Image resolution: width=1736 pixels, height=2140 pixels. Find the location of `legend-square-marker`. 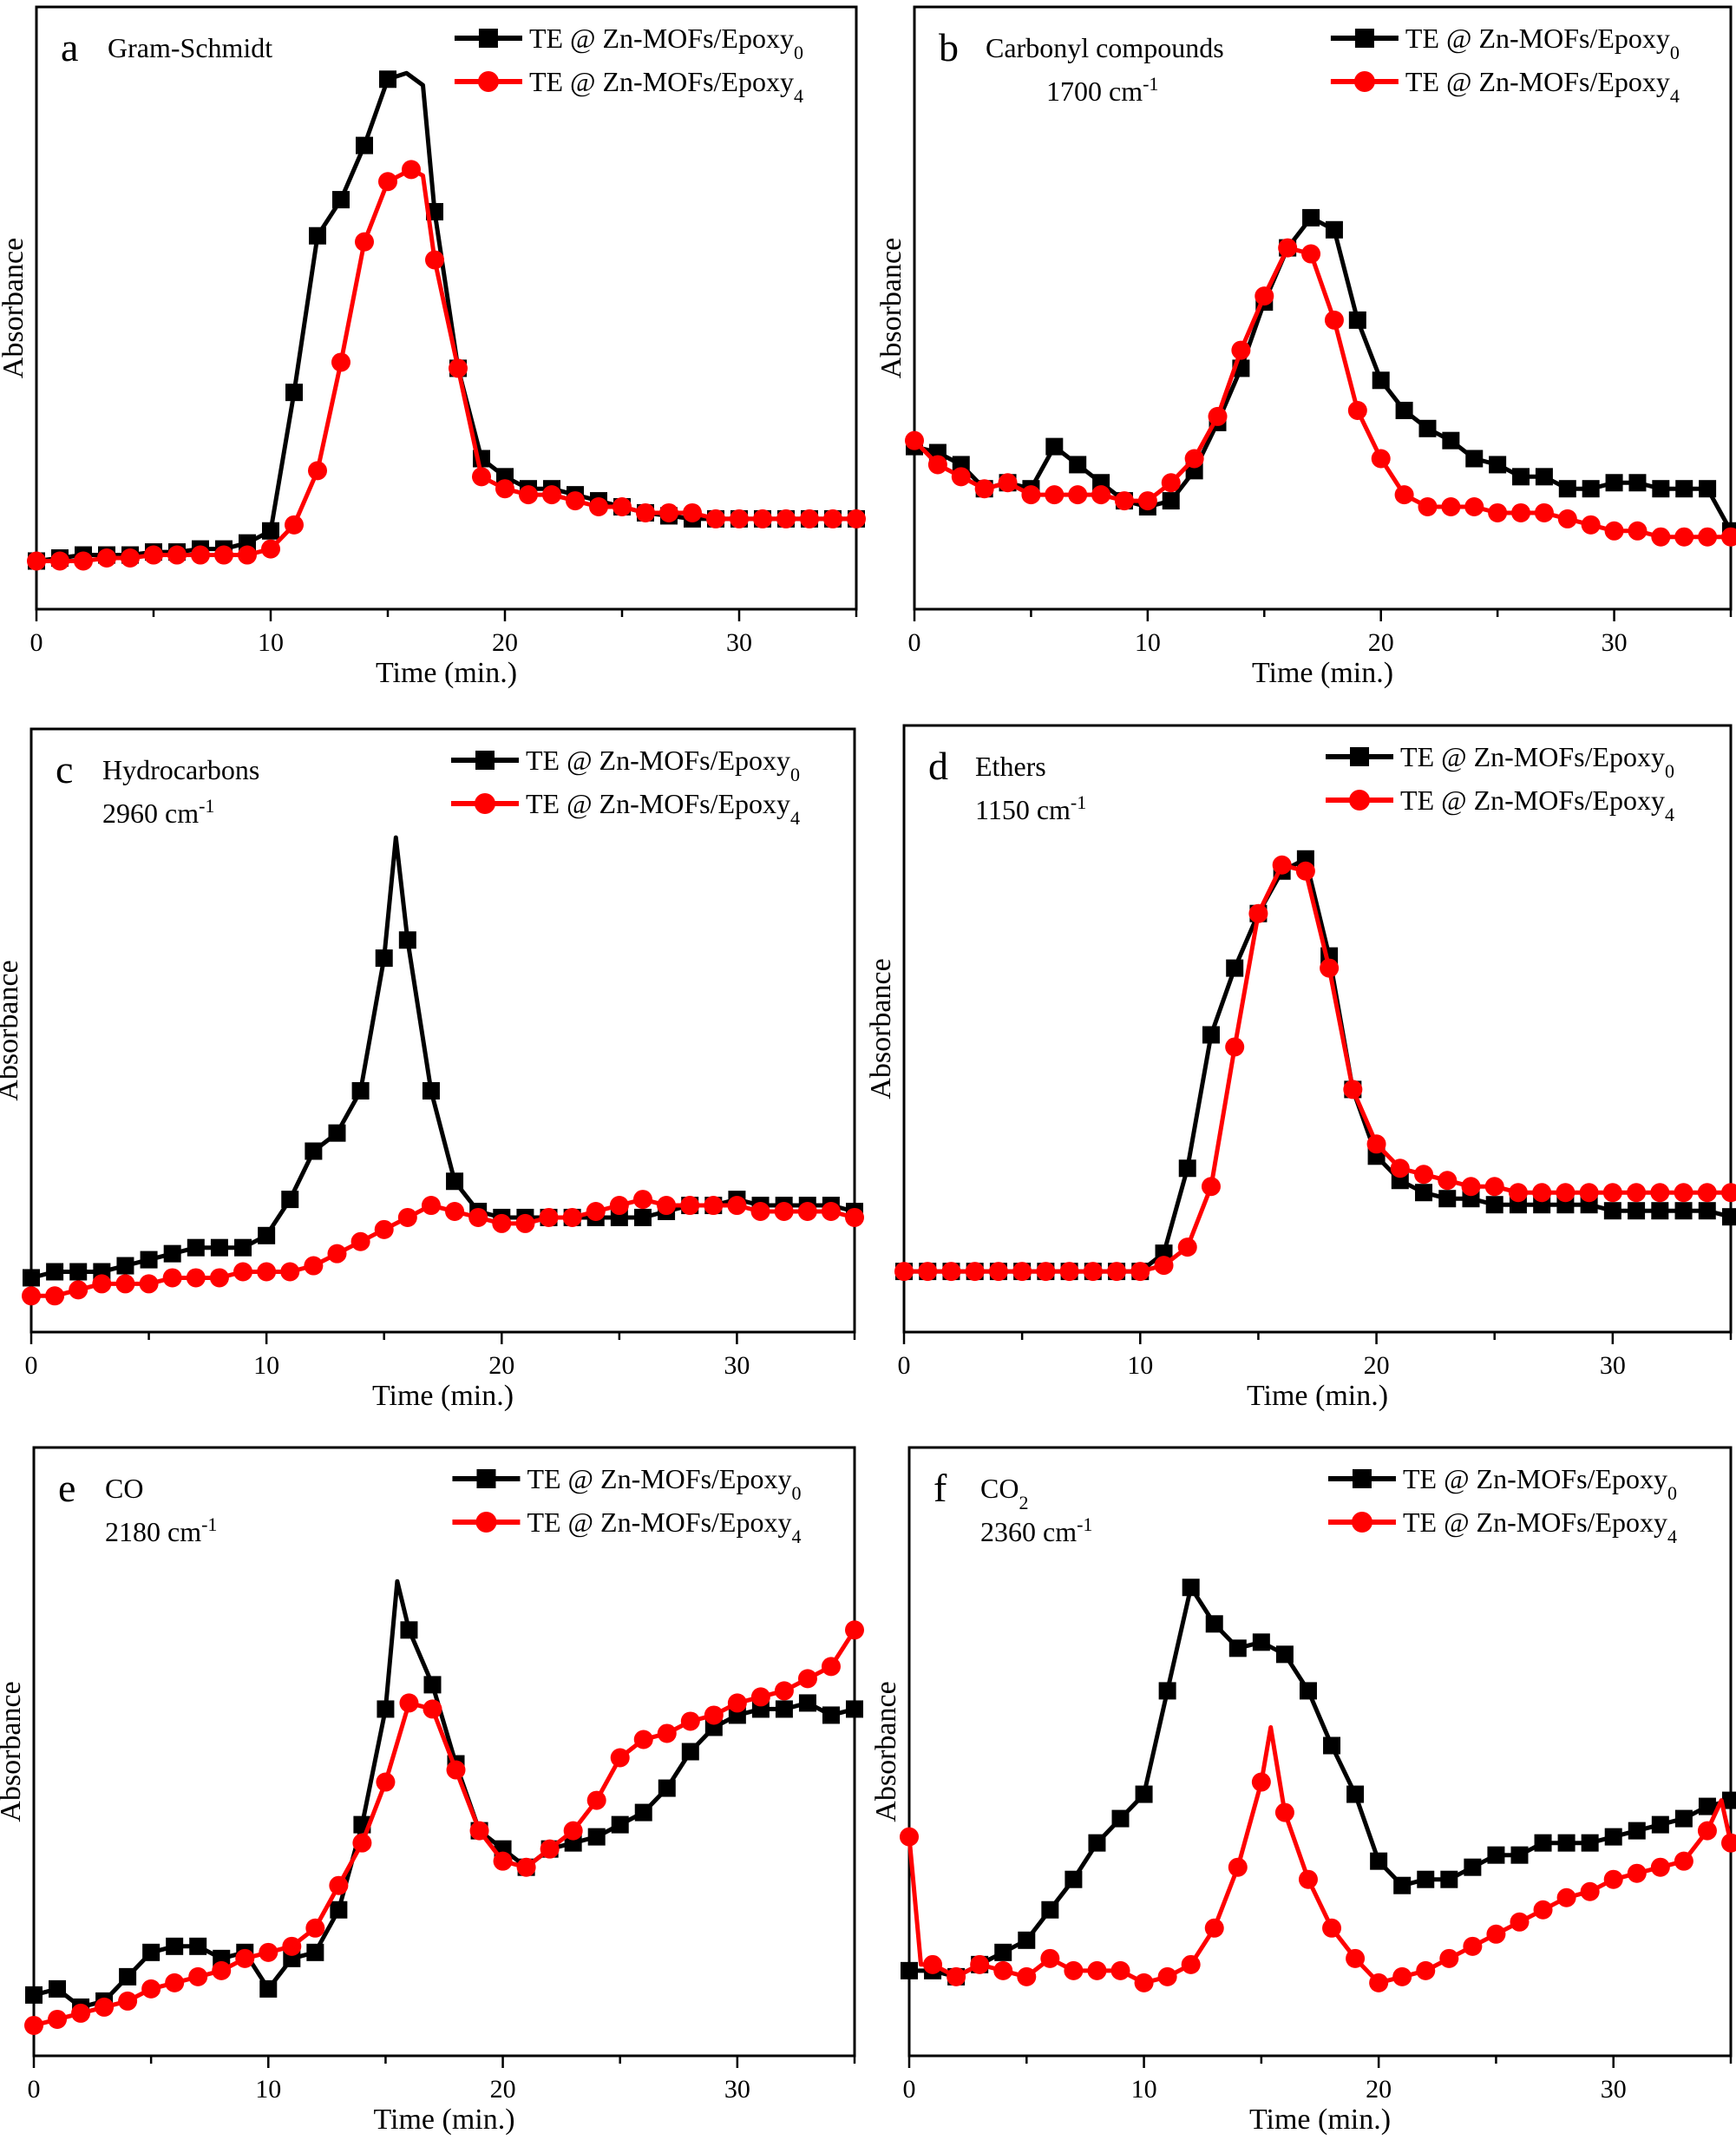

legend-square-marker is located at coordinates (1360, 756).